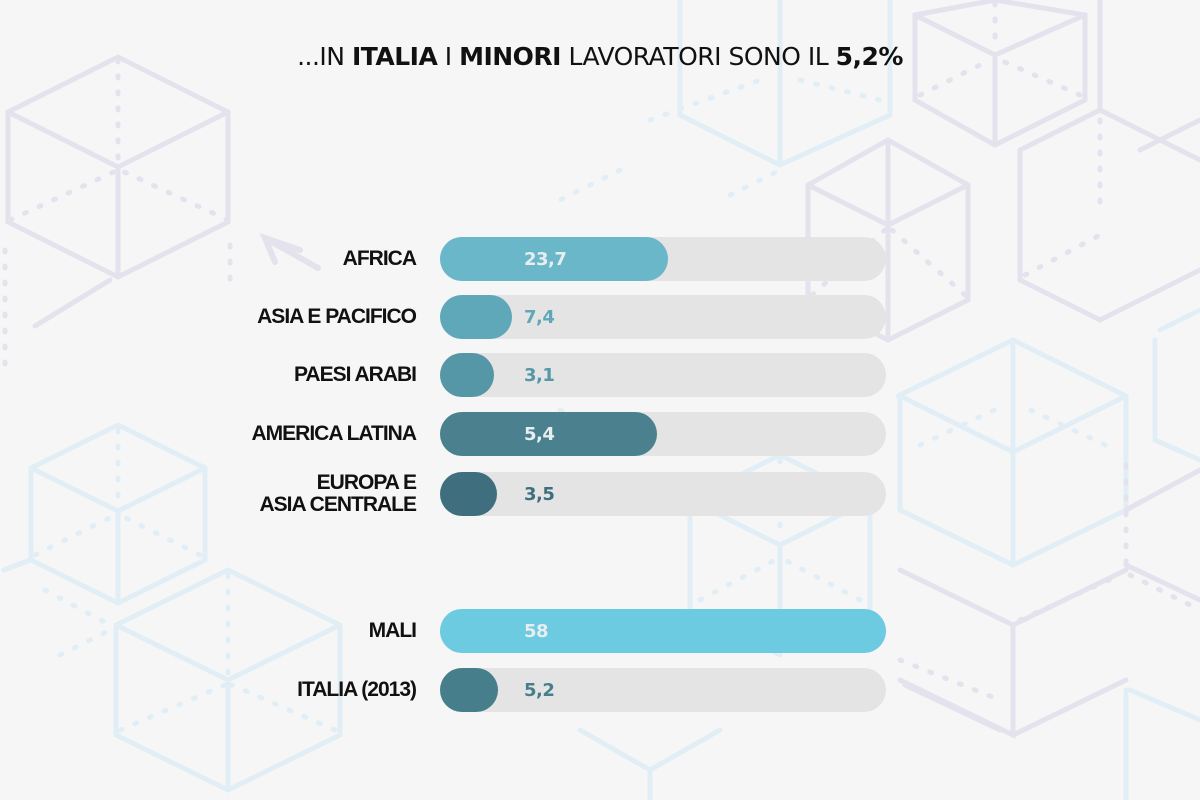 This screenshot has height=800, width=1200. I want to click on bar-row: PAESI ARABI 3,1, so click(600, 375).